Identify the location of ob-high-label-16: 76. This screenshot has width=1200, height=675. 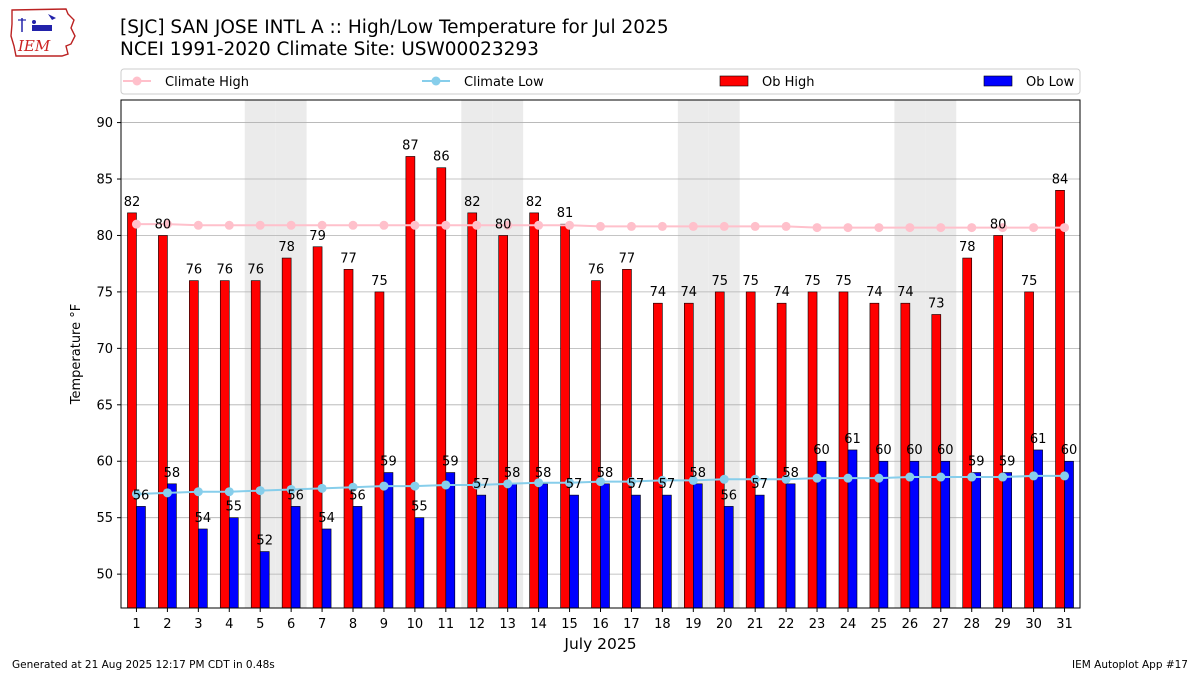
(596, 270).